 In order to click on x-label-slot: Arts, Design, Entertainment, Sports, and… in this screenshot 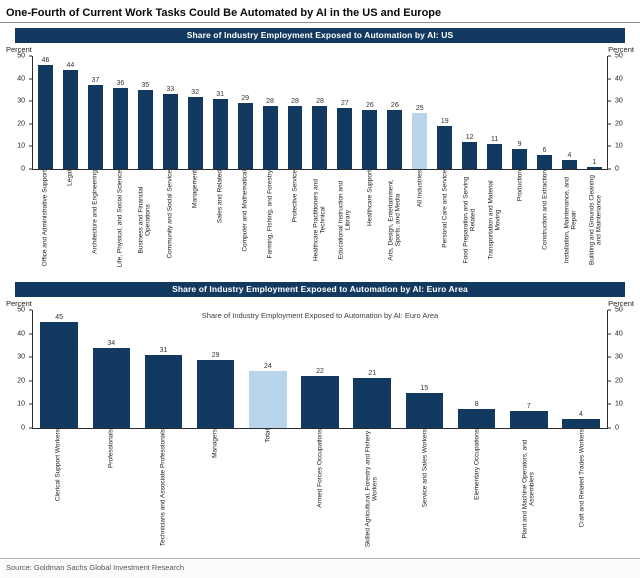, I will do `click(395, 223)`.